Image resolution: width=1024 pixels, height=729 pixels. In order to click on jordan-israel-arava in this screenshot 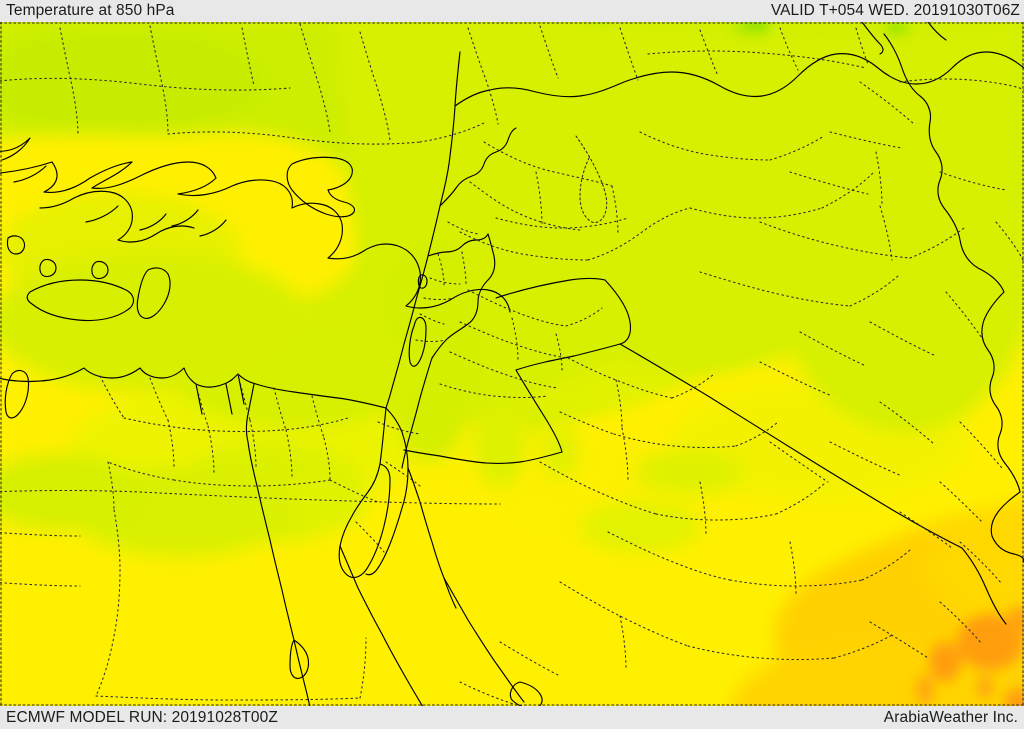, I will do `click(417, 413)`.